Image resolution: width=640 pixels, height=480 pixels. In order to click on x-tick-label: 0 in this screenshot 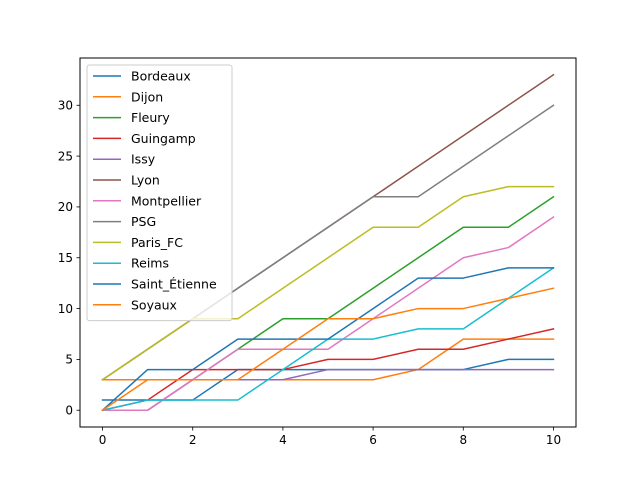, I will do `click(103, 440)`.